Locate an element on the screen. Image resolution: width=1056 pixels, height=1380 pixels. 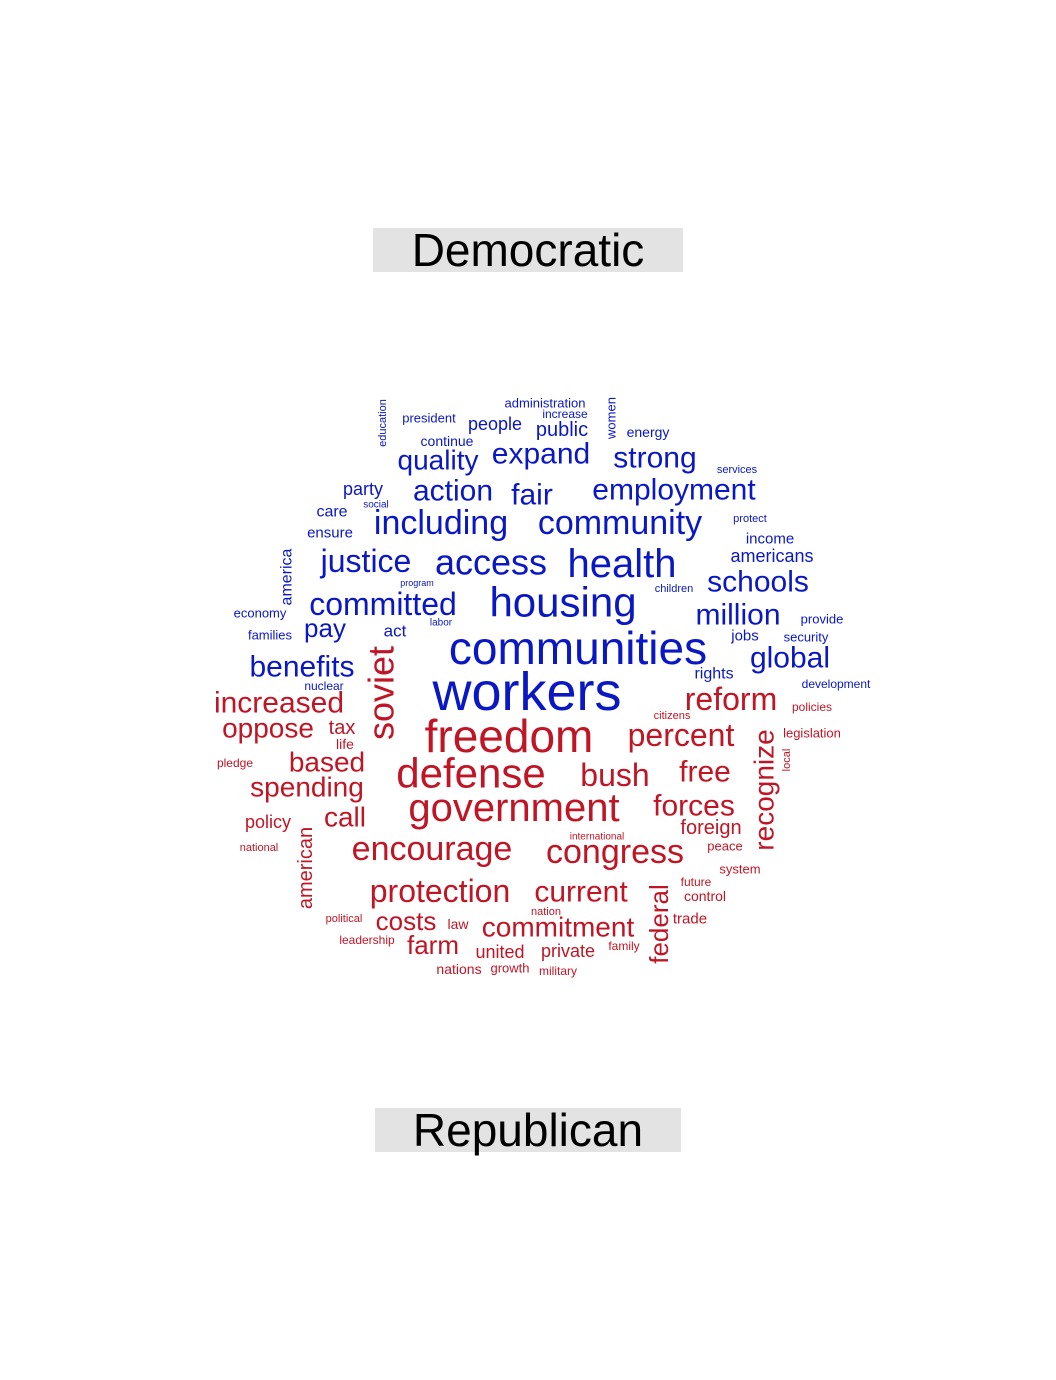
cloud-word-control: control is located at coordinates (705, 896).